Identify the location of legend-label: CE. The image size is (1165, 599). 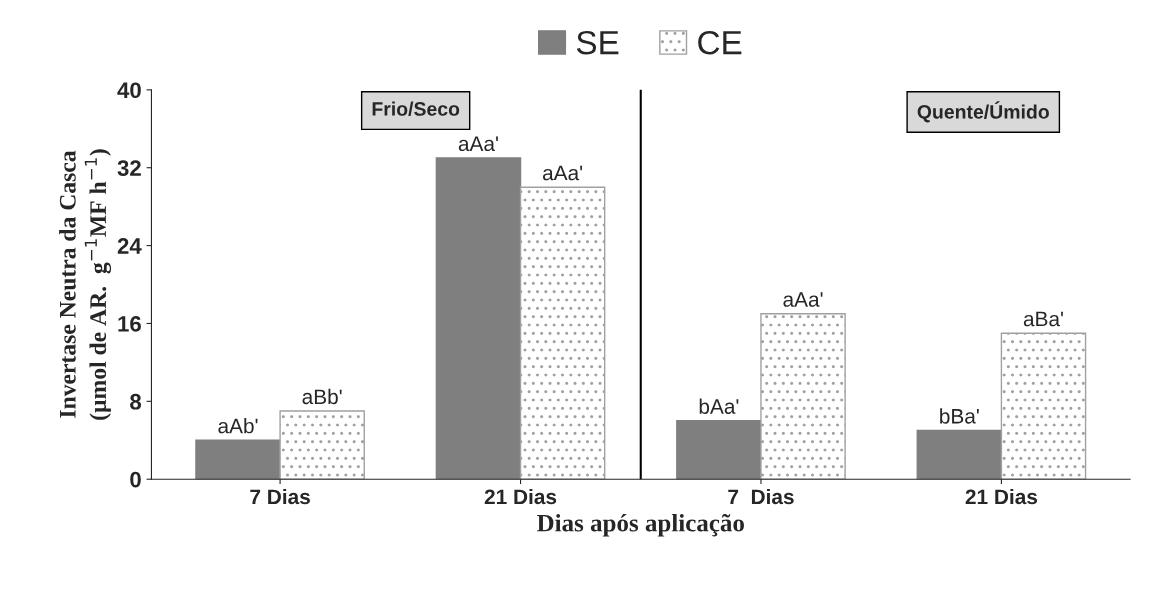
(720, 42).